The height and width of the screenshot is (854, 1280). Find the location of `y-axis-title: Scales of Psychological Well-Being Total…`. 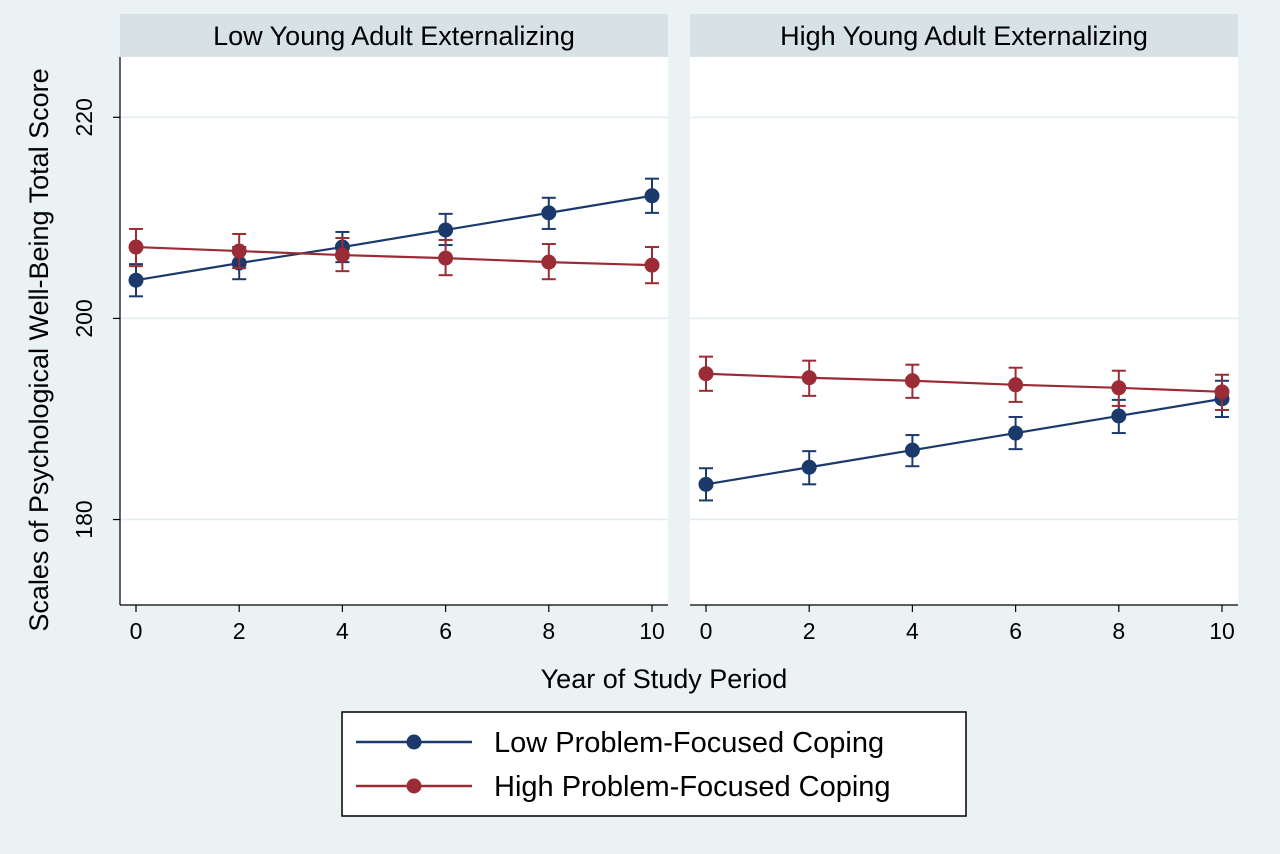

y-axis-title: Scales of Psychological Well-Being Total… is located at coordinates (39, 349).